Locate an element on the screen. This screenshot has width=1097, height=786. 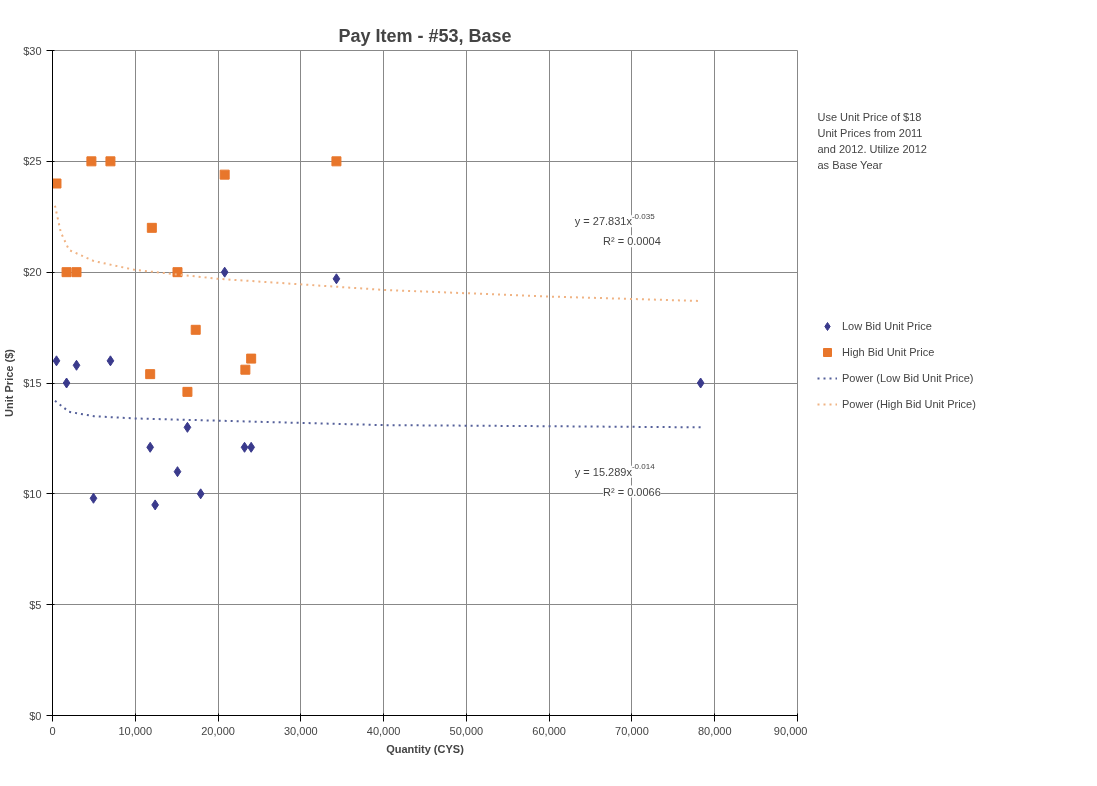
chart-title: Pay Item - #53, Base is located at coordinates (425, 35).